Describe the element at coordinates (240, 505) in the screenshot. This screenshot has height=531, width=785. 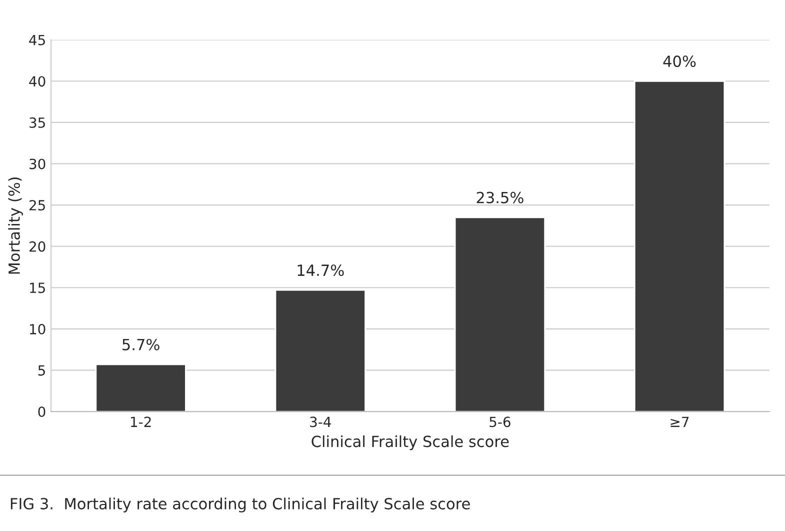
I see `caption: FIG 3. Mortality rate according to Clinical Frailty Scale score` at that location.